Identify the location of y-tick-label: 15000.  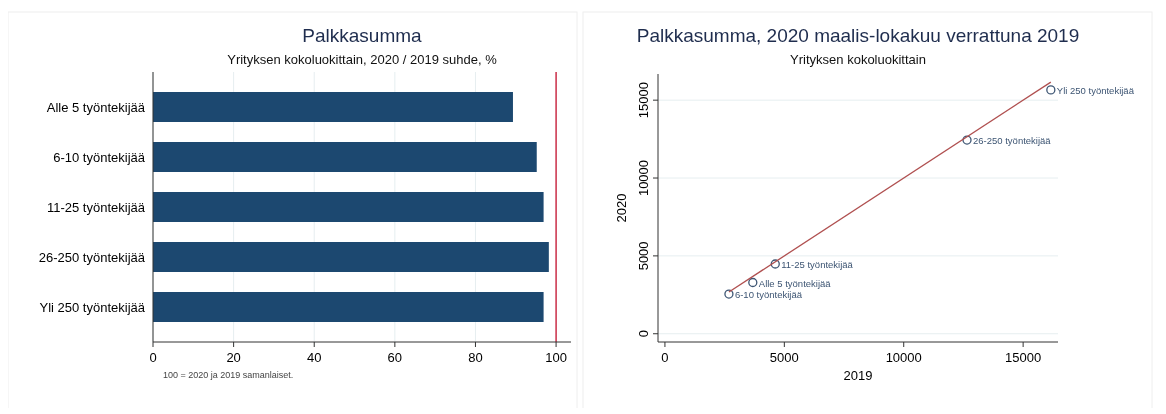
(643, 100).